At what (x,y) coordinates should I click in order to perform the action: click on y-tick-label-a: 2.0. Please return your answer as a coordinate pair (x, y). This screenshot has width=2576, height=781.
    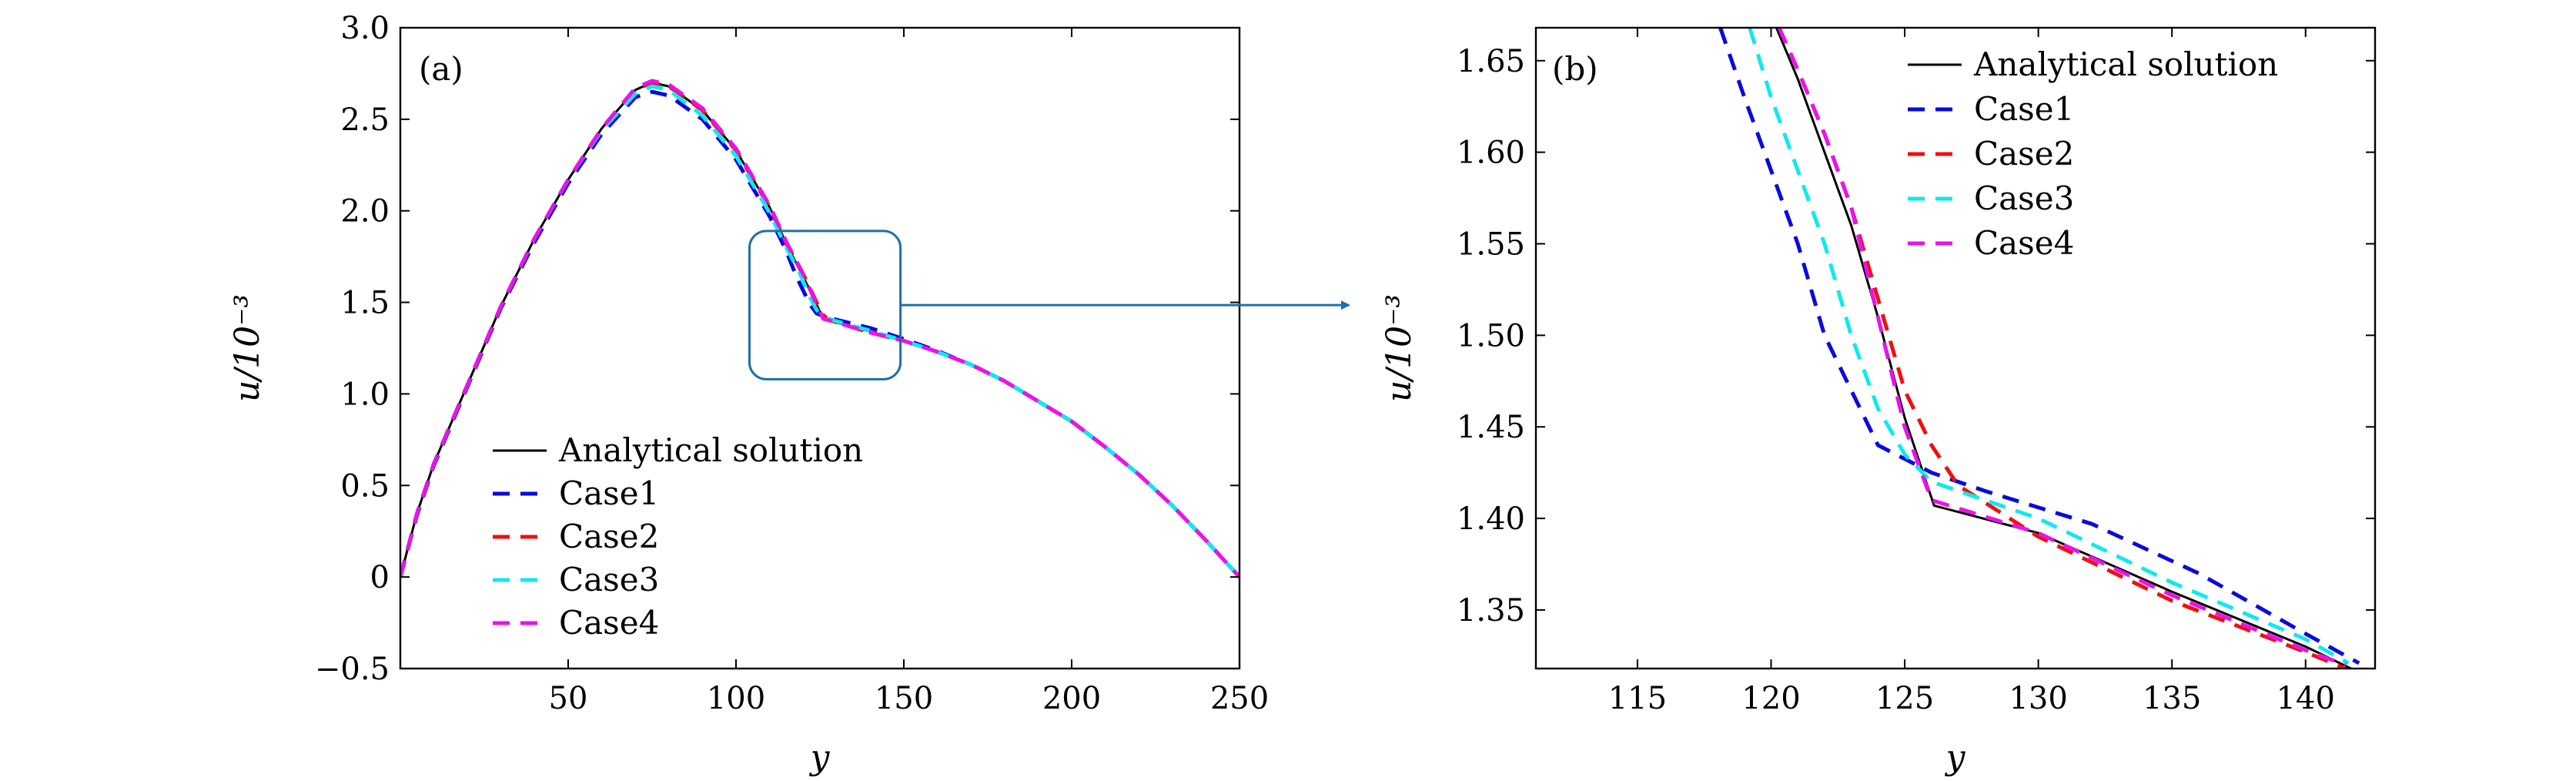
    Looking at the image, I should click on (365, 212).